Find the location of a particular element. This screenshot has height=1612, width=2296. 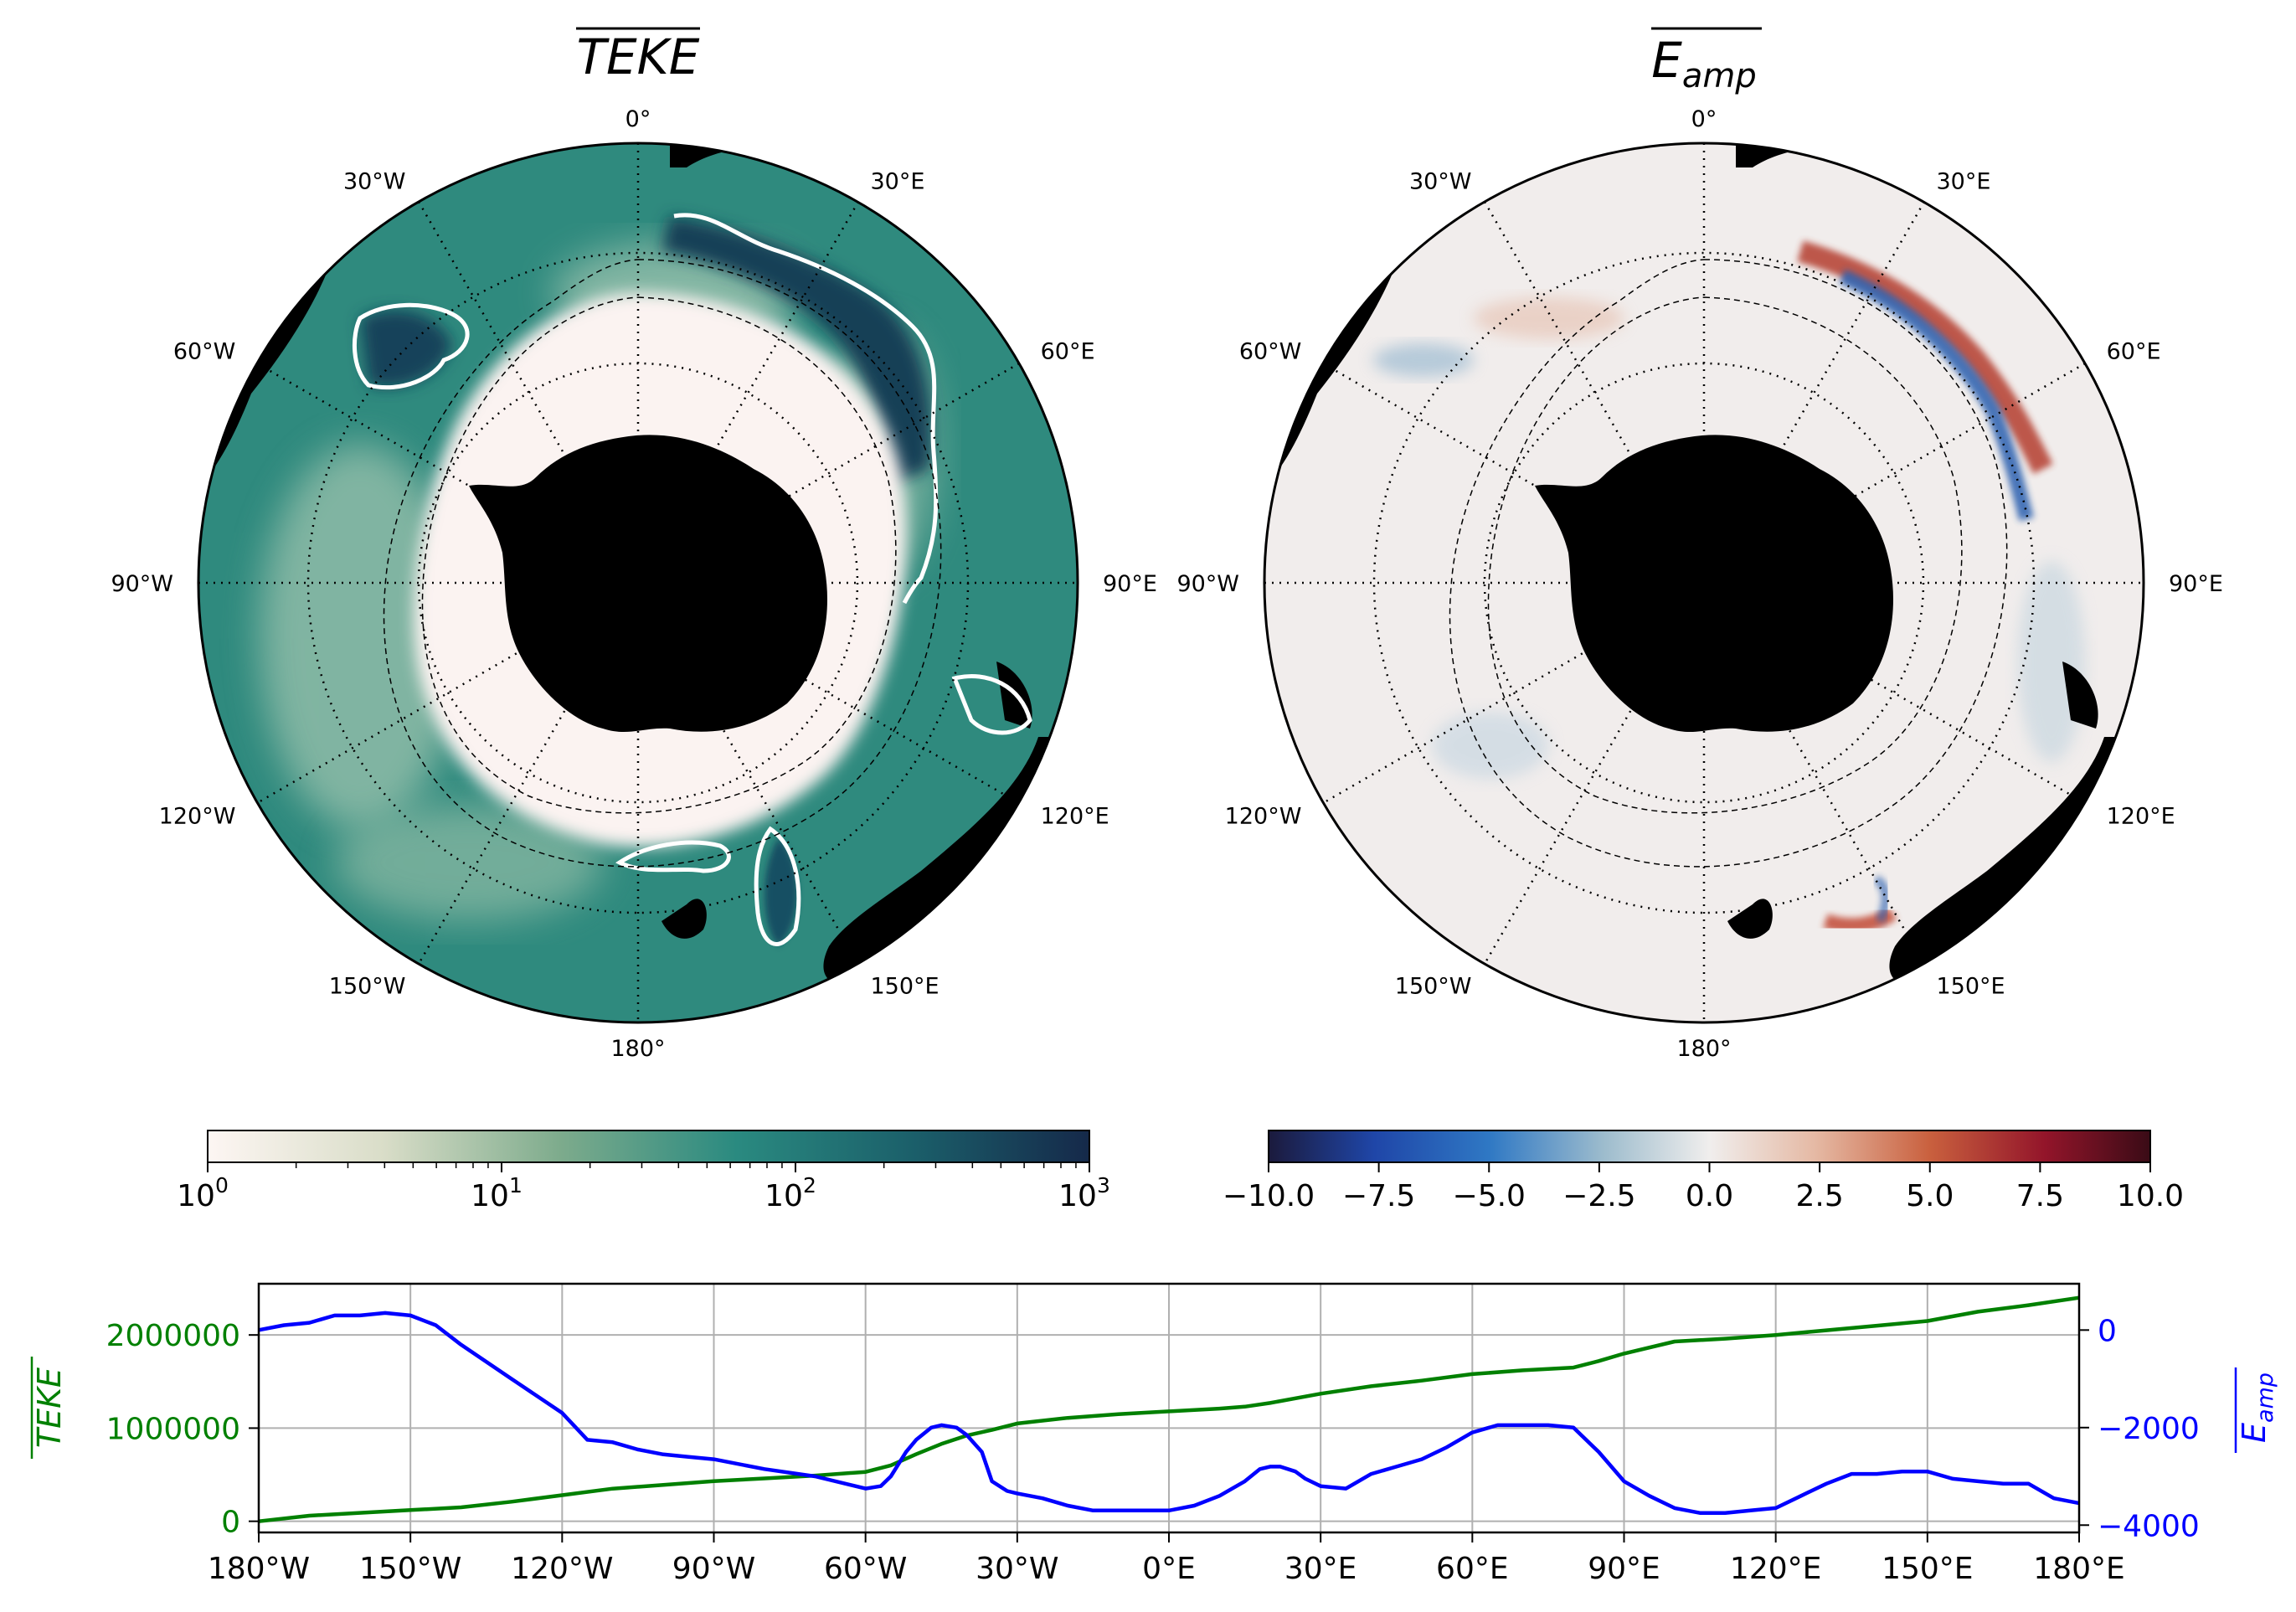

line-chart-left-ytick-label: 2000000 is located at coordinates (173, 1336).